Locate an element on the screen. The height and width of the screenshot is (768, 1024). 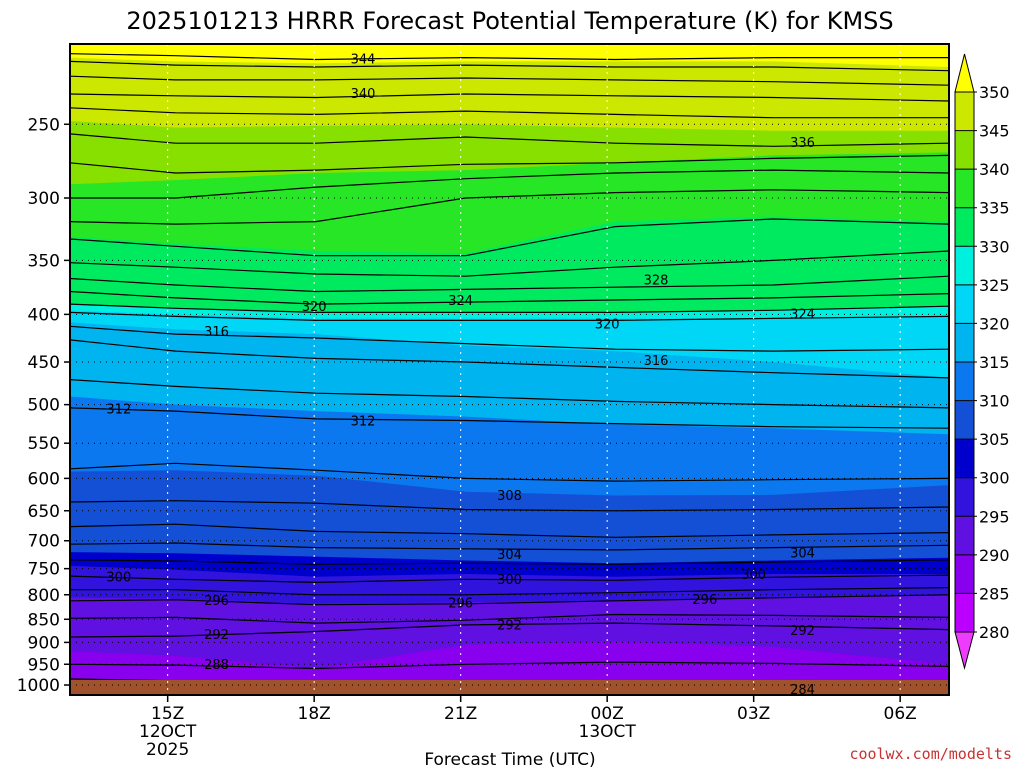
y-tick-label: 1000 is located at coordinates (38, 686).